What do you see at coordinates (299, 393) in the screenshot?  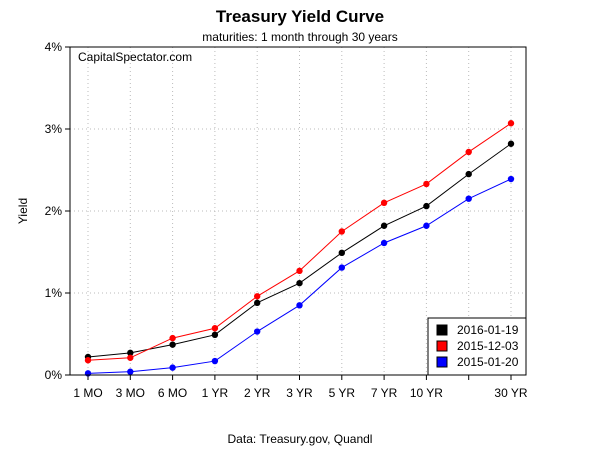 I see `x-tick-label: 3 YR` at bounding box center [299, 393].